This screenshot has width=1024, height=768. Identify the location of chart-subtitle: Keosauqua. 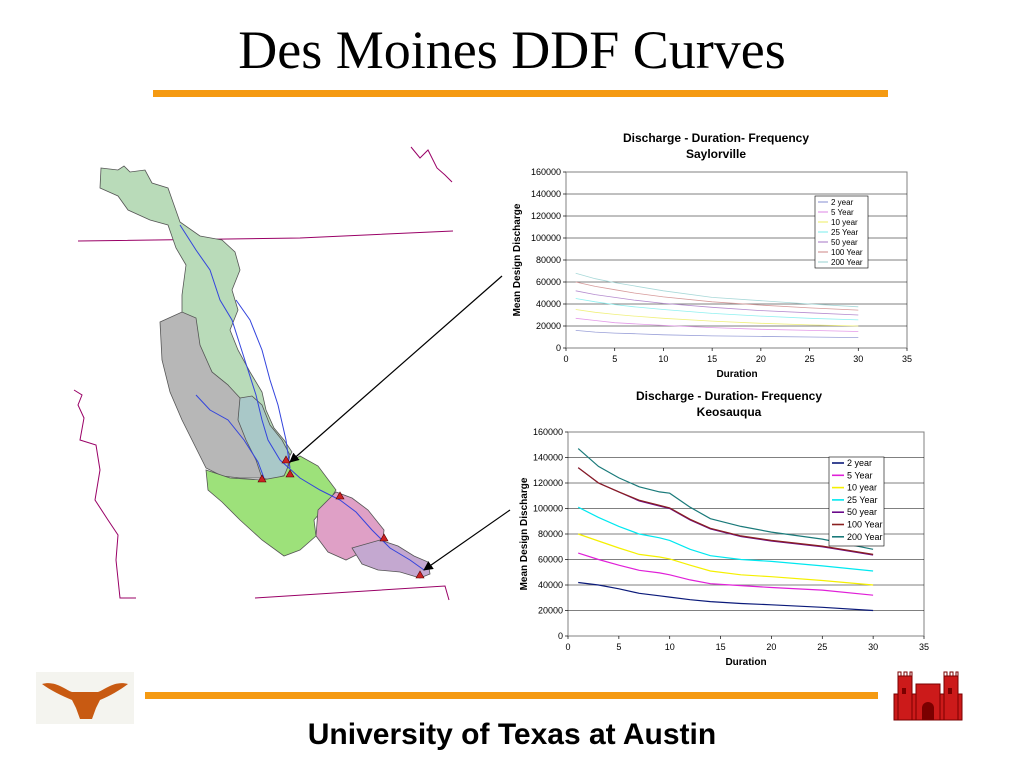
(729, 412).